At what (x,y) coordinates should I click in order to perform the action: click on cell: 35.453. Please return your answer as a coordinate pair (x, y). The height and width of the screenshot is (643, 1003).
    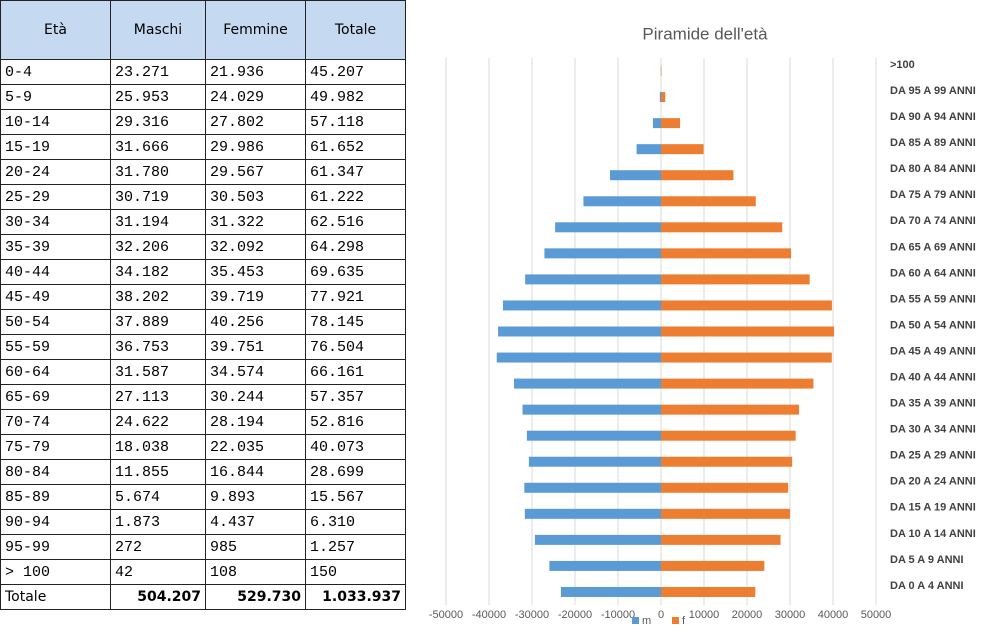
    Looking at the image, I should click on (255, 272).